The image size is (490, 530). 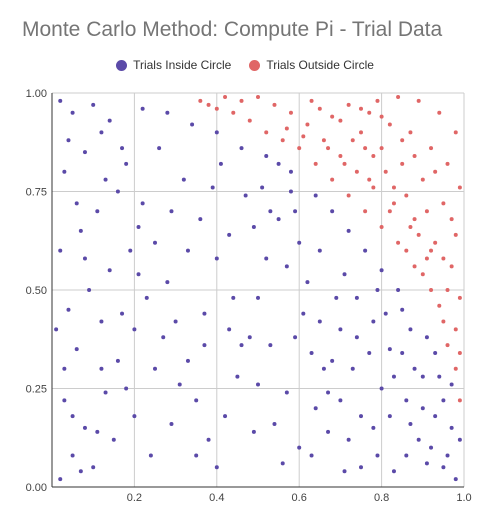 What do you see at coordinates (134, 498) in the screenshot?
I see `x-tick-label: 0.2` at bounding box center [134, 498].